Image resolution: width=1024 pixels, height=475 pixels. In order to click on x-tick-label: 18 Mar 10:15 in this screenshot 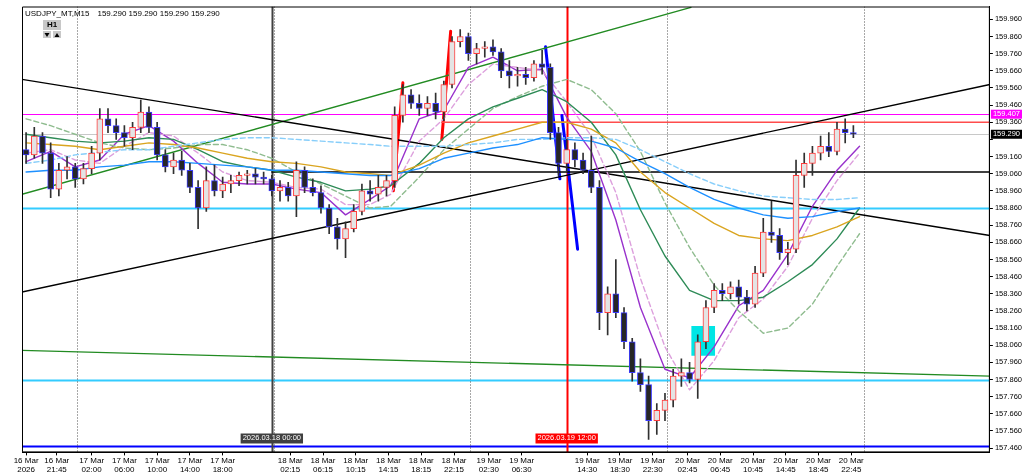, I will do `click(356, 465)`.